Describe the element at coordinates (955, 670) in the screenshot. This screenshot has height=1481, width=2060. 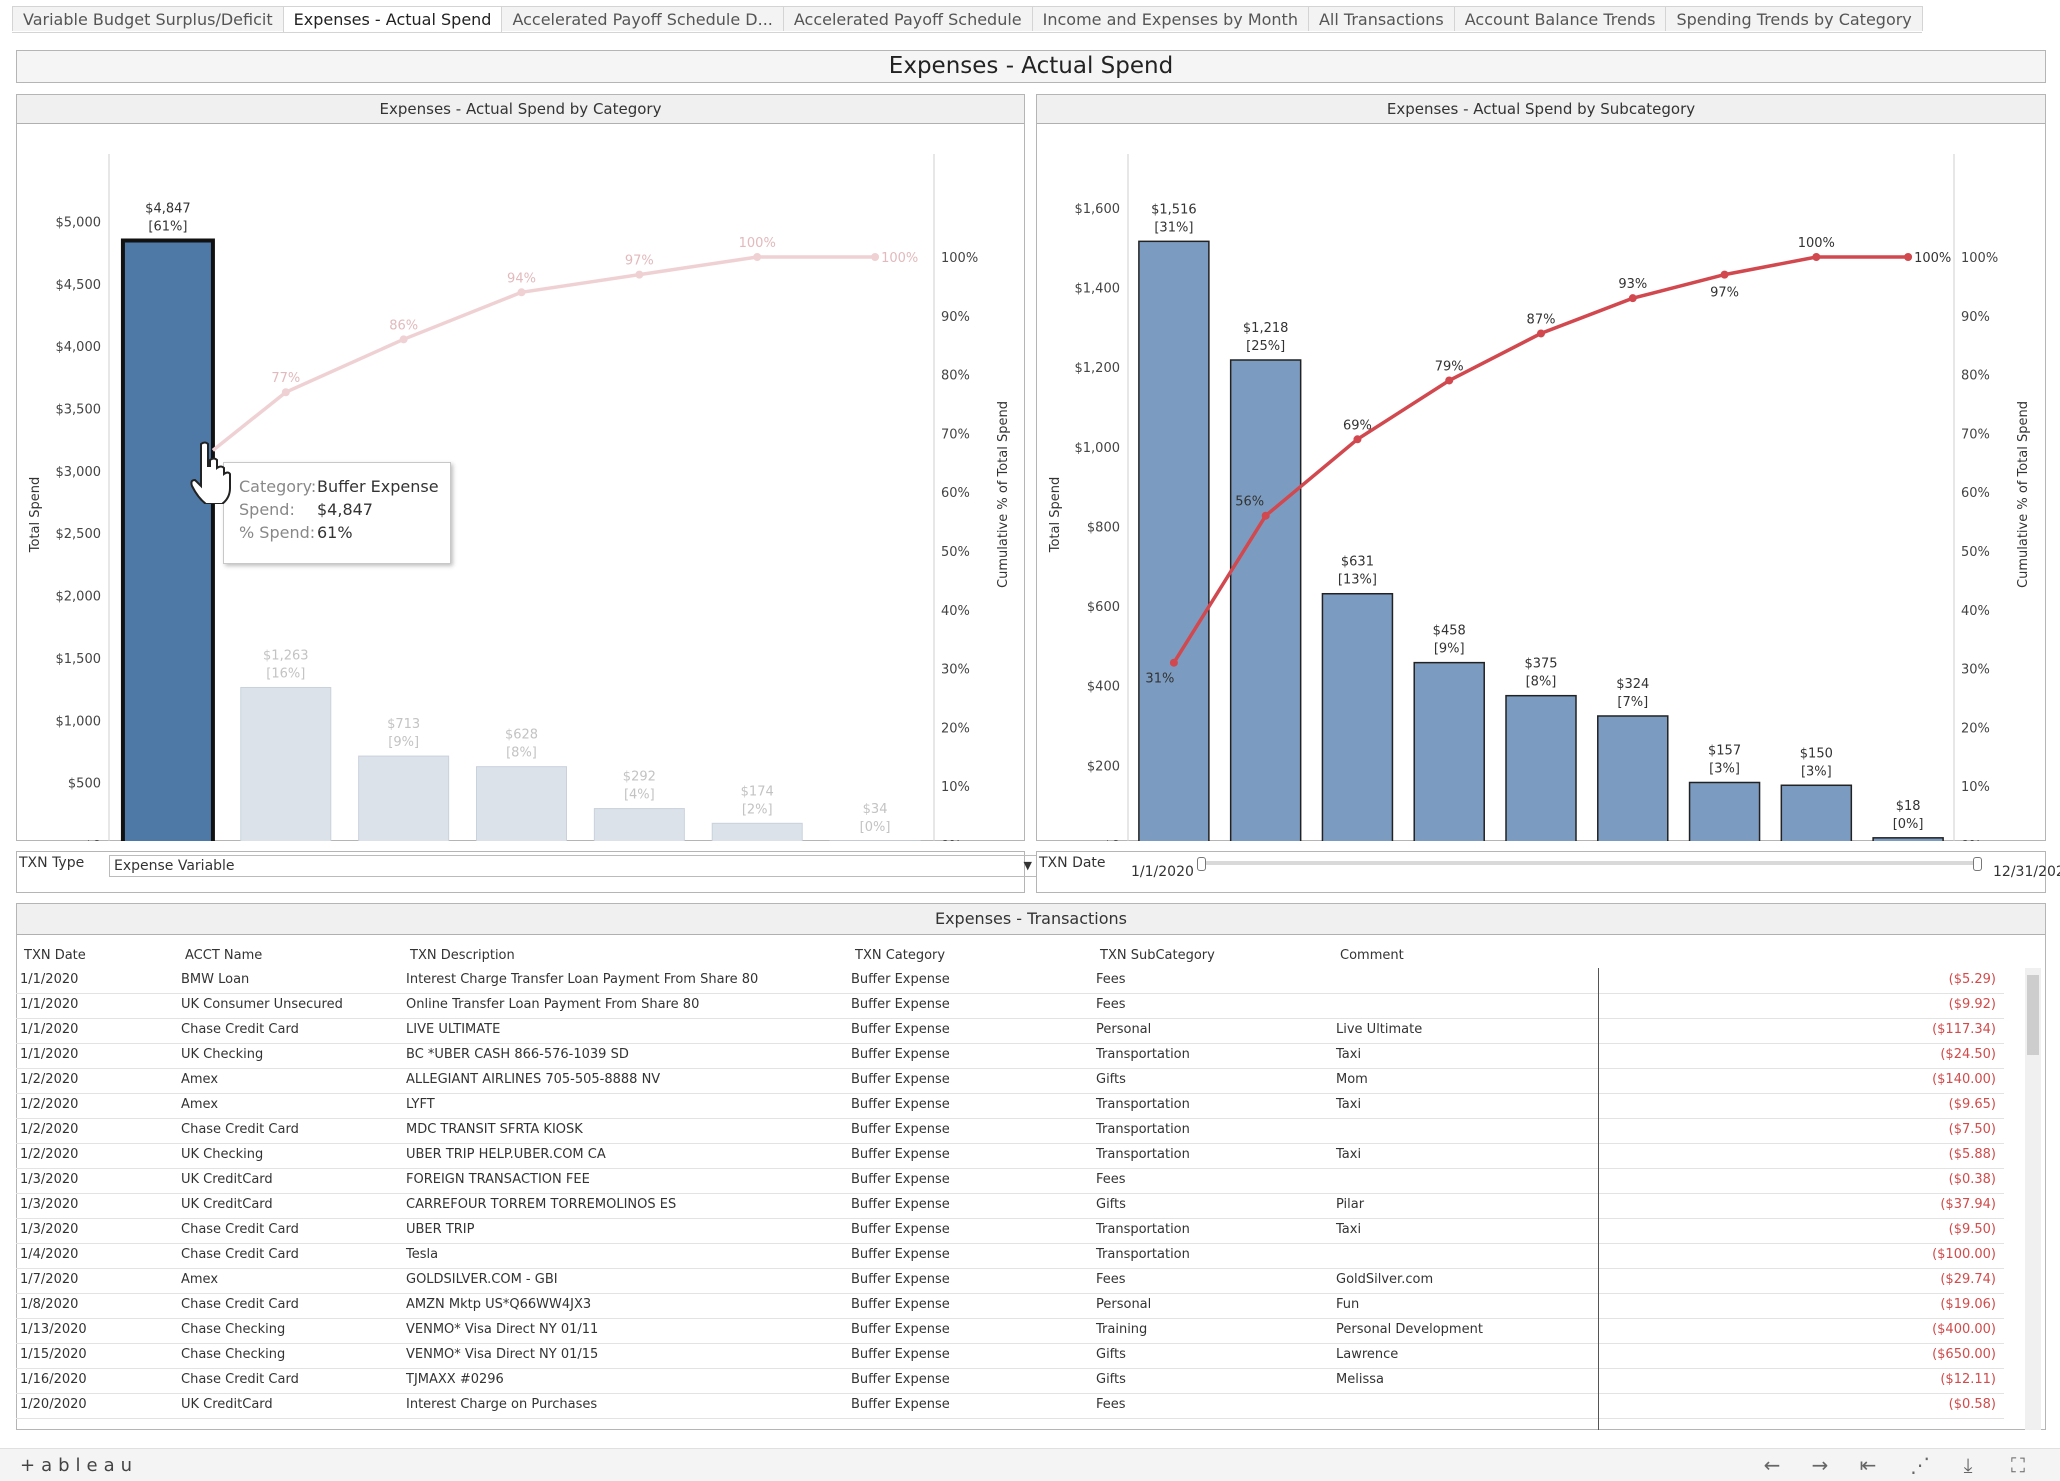
I see `y2-tick-label: 30%` at that location.